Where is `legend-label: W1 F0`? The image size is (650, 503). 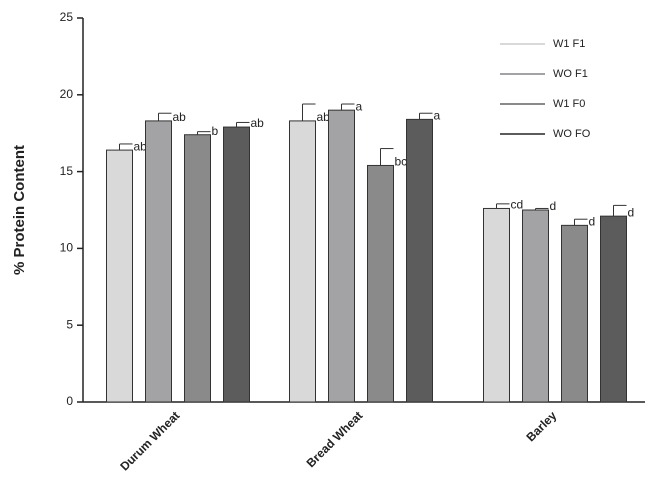 legend-label: W1 F0 is located at coordinates (569, 104).